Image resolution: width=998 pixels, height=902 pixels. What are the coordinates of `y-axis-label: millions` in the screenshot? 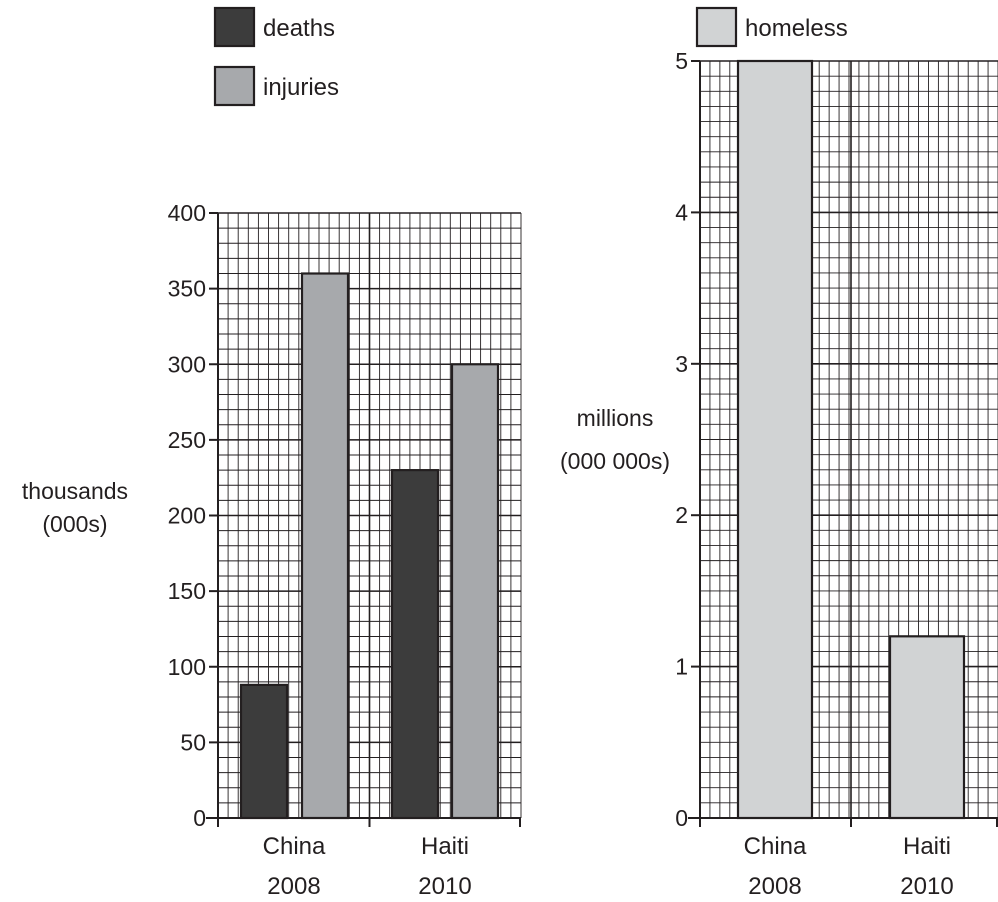 It's located at (615, 418).